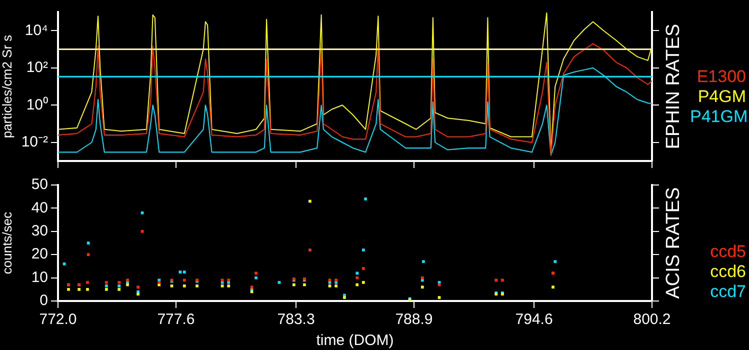 The height and width of the screenshot is (350, 749). I want to click on y-tick-label: 10⁴, so click(36, 30).